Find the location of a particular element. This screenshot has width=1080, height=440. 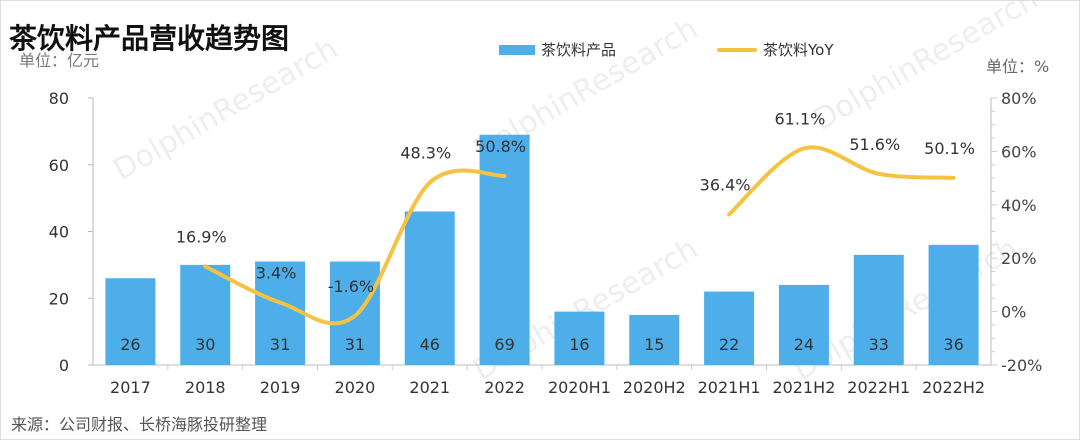

x-tick-label: 2020H1 is located at coordinates (579, 387).